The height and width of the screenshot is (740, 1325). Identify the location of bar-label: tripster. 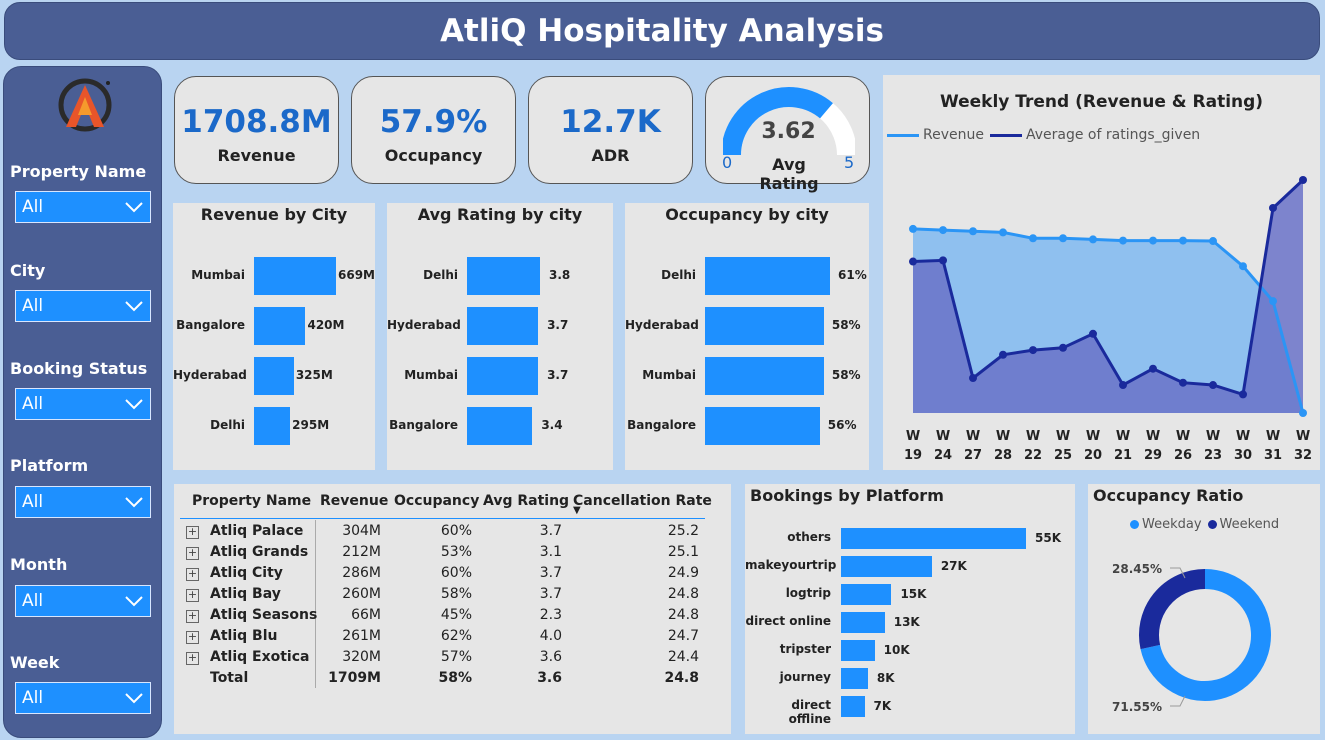
(805, 649).